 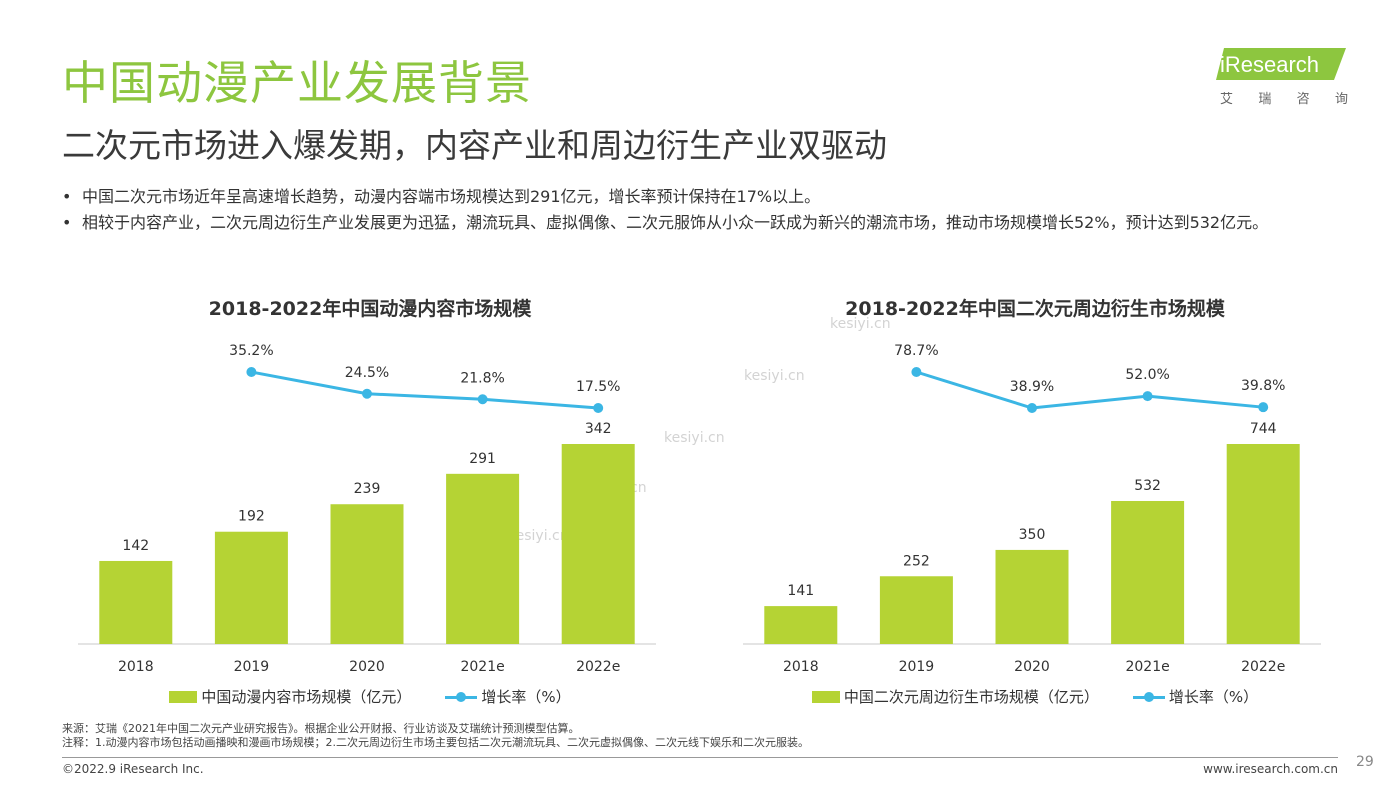 I want to click on footer-divider, so click(x=700, y=757).